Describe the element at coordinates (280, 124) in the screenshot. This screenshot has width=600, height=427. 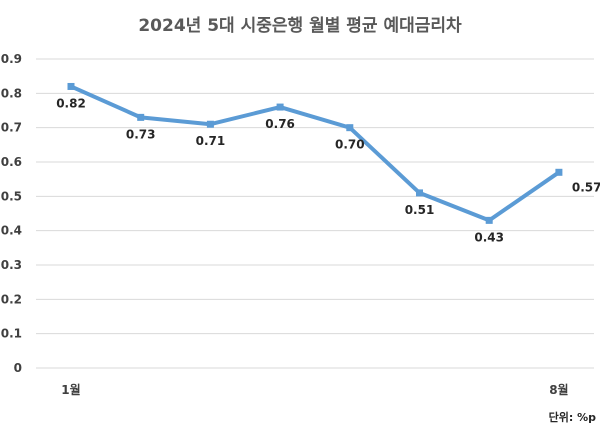
I see `data-label: 0.76` at that location.